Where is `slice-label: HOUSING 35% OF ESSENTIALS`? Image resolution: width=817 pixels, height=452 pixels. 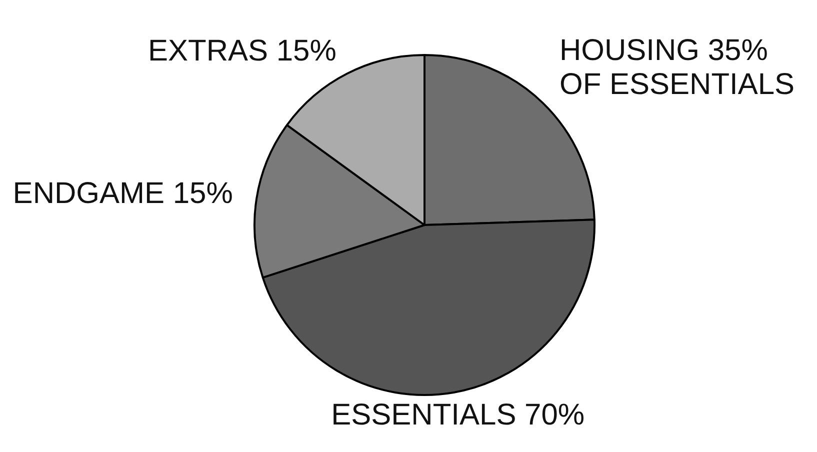
slice-label: HOUSING 35% OF ESSENTIALS is located at coordinates (677, 67).